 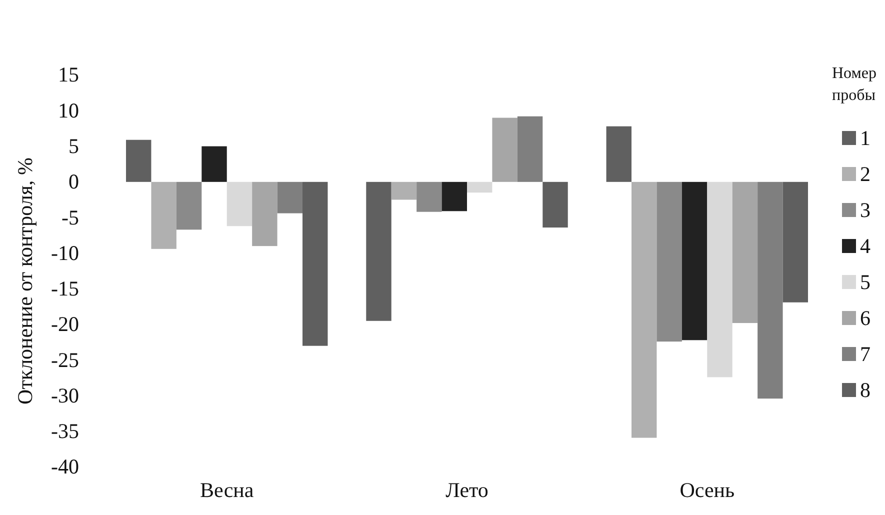 What do you see at coordinates (865, 354) in the screenshot?
I see `legend-label: 7` at bounding box center [865, 354].